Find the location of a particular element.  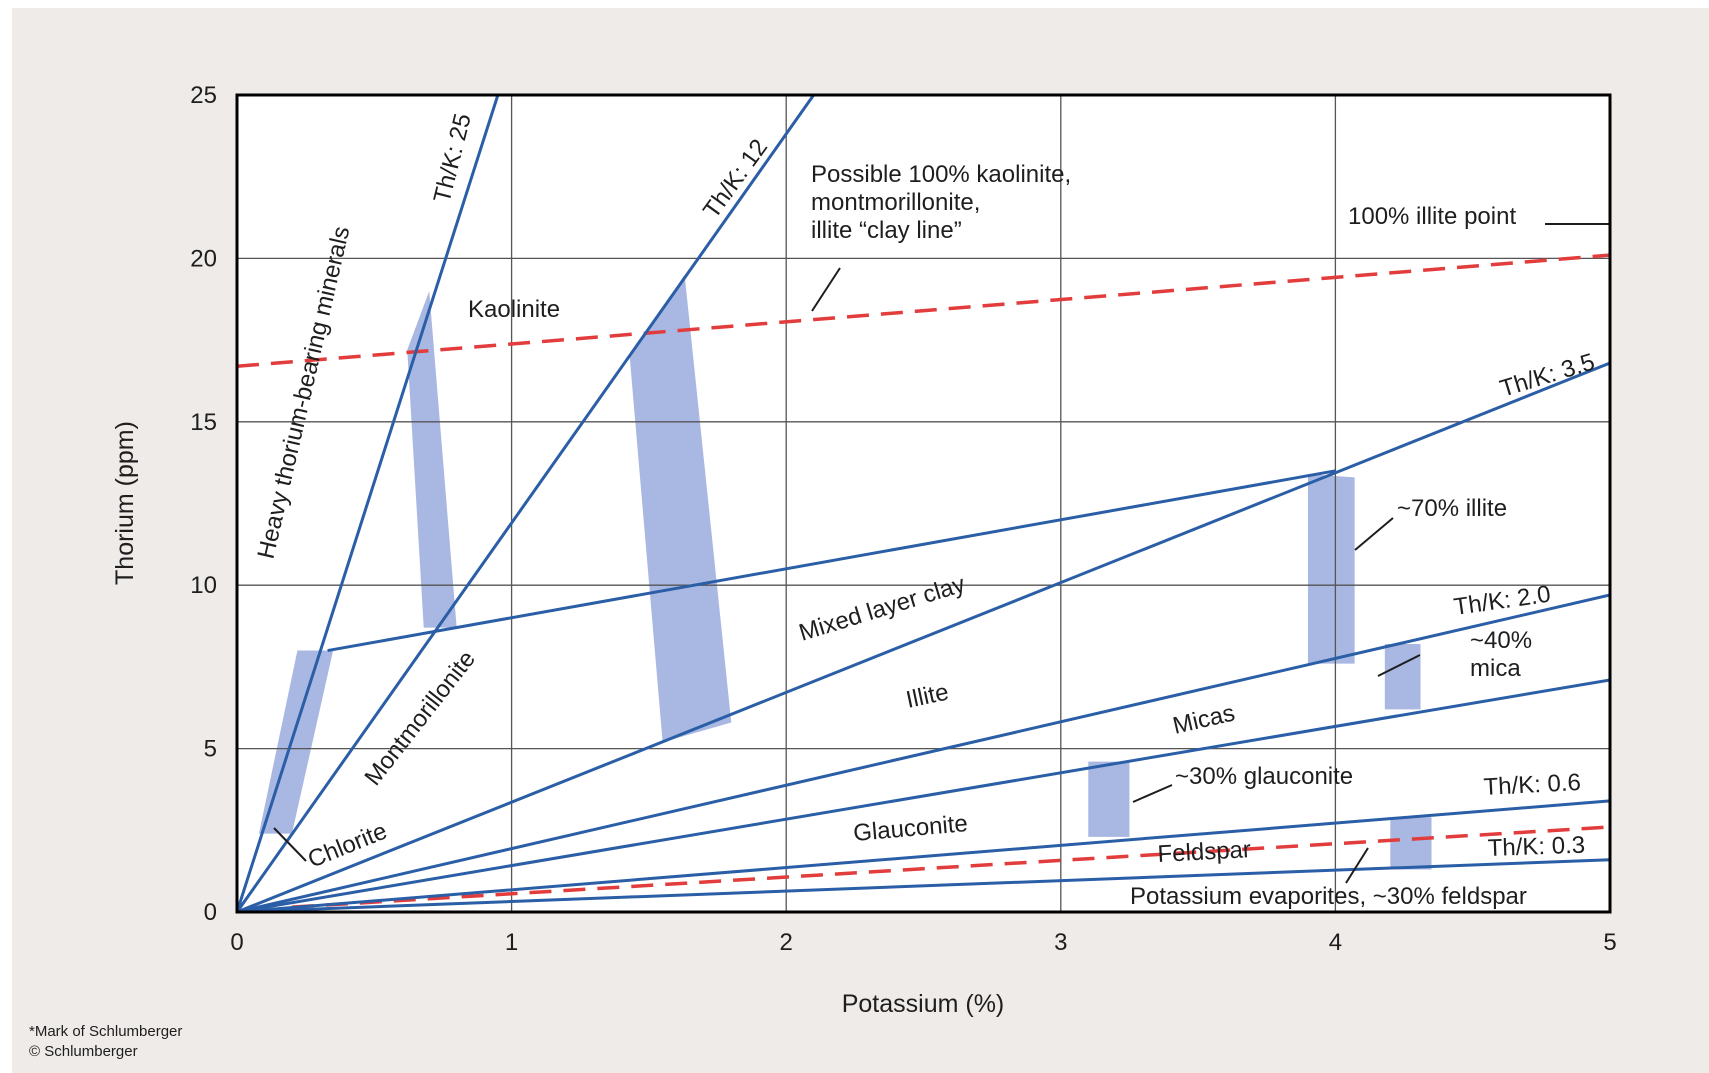

illite-70-leader is located at coordinates (1374, 534).